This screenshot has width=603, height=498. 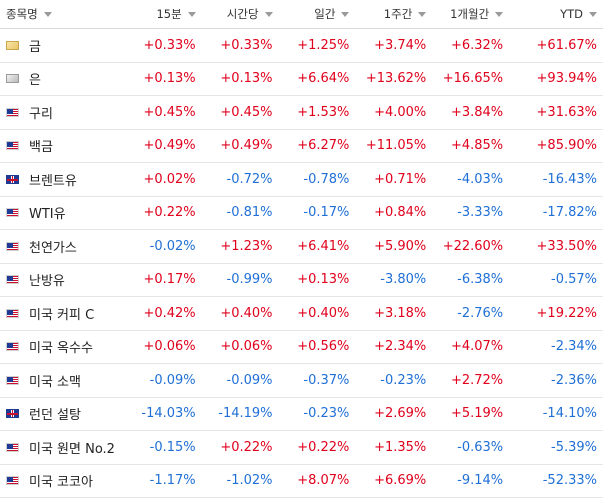 What do you see at coordinates (240, 246) in the screenshot?
I see `change-hourly: +1.23%` at bounding box center [240, 246].